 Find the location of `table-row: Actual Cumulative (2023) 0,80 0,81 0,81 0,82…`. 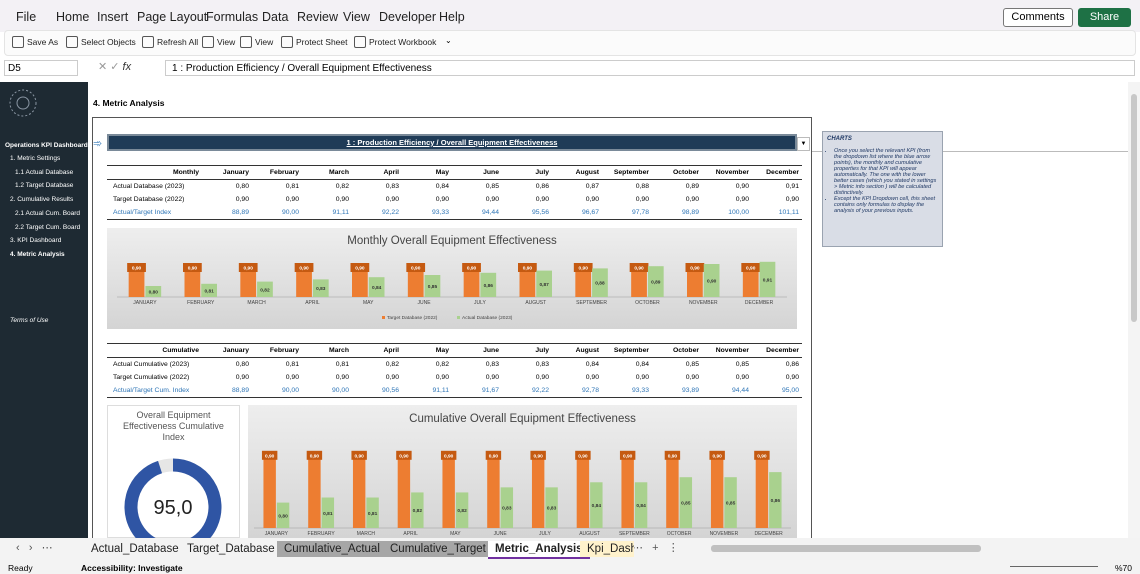

table-row: Actual Cumulative (2023) 0,80 0,81 0,81 0,82… is located at coordinates (454, 365).